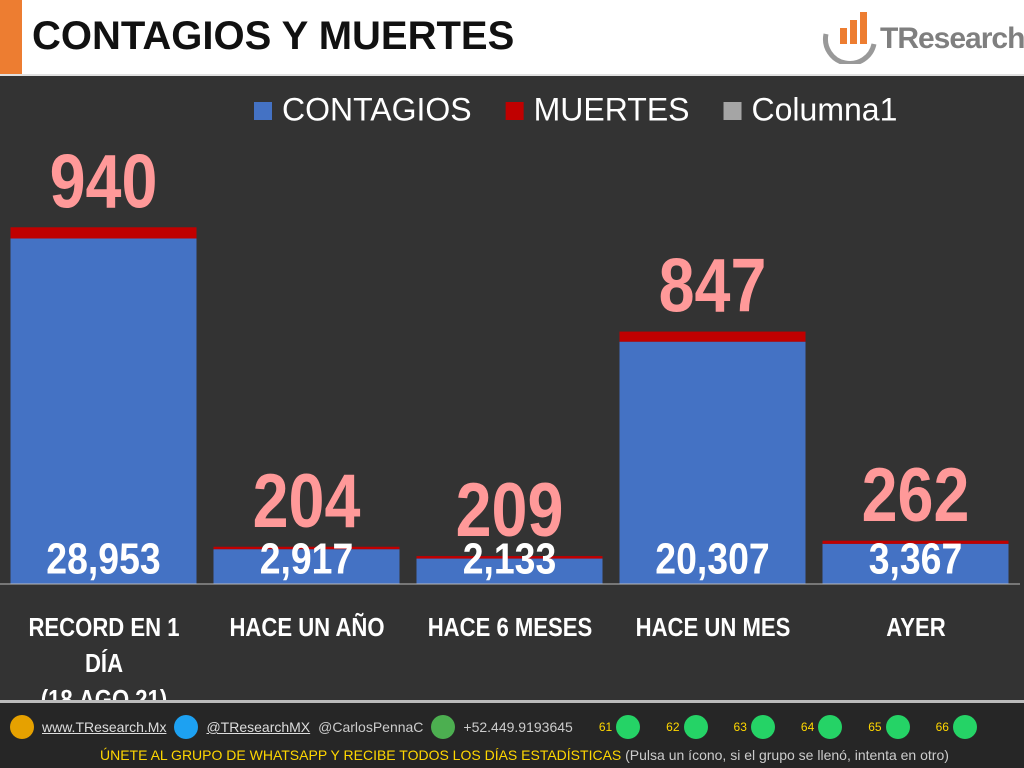 The height and width of the screenshot is (768, 1024). I want to click on accent, so click(11, 37).